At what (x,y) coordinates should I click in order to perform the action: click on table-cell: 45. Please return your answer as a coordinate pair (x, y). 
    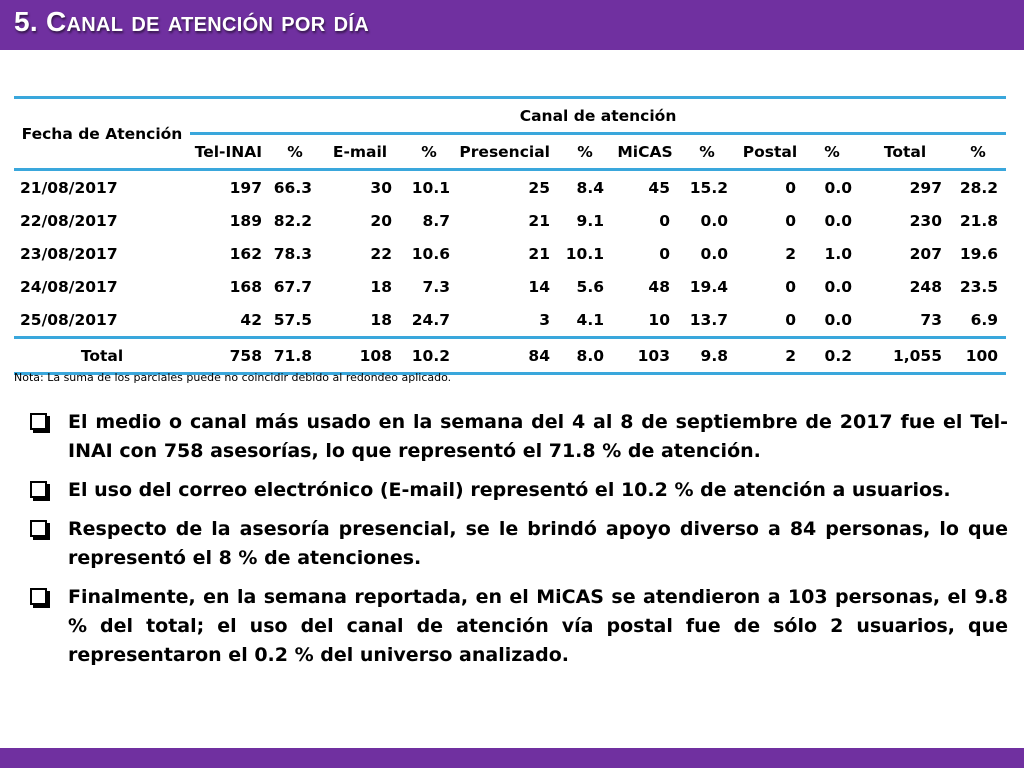
    Looking at the image, I should click on (659, 187).